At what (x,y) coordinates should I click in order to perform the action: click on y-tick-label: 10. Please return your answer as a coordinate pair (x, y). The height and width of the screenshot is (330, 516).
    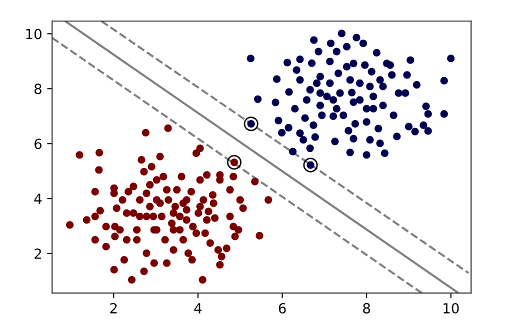
    Looking at the image, I should click on (34, 34).